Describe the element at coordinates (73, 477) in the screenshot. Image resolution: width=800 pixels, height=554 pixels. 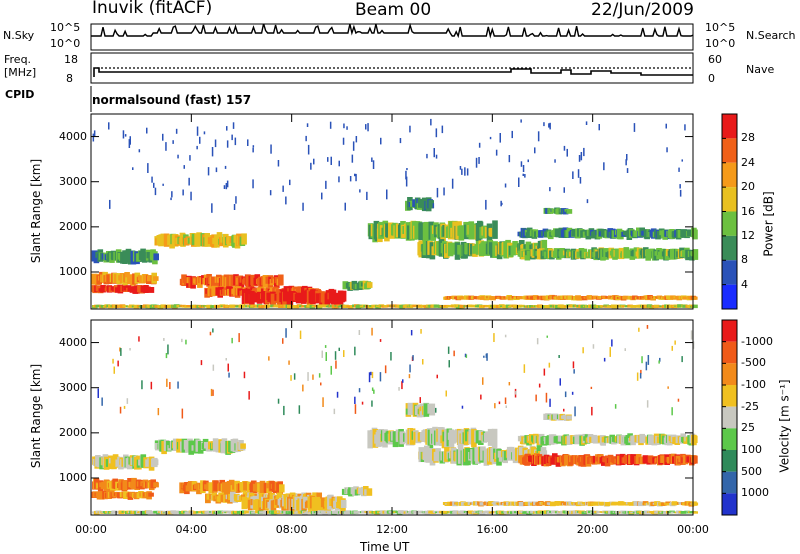
I see `ytick-label-velocity: 1000` at that location.